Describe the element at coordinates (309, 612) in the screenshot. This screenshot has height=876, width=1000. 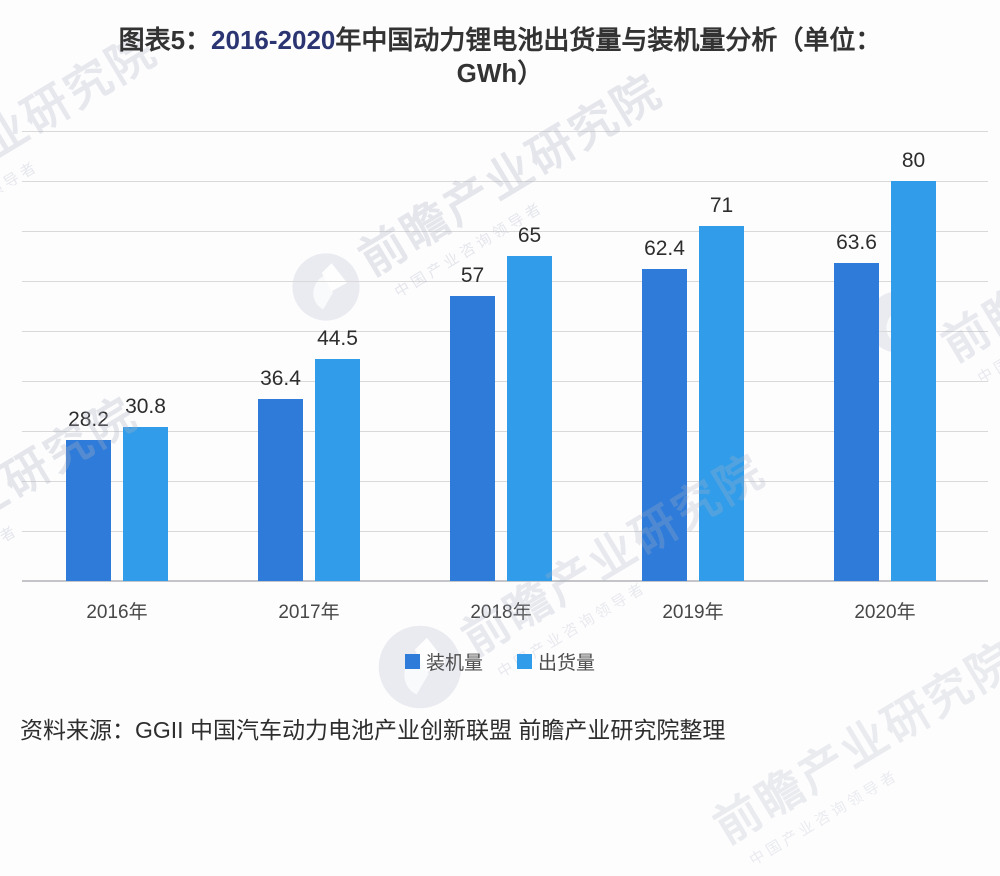
I see `x-axis-label-1: 2017年` at that location.